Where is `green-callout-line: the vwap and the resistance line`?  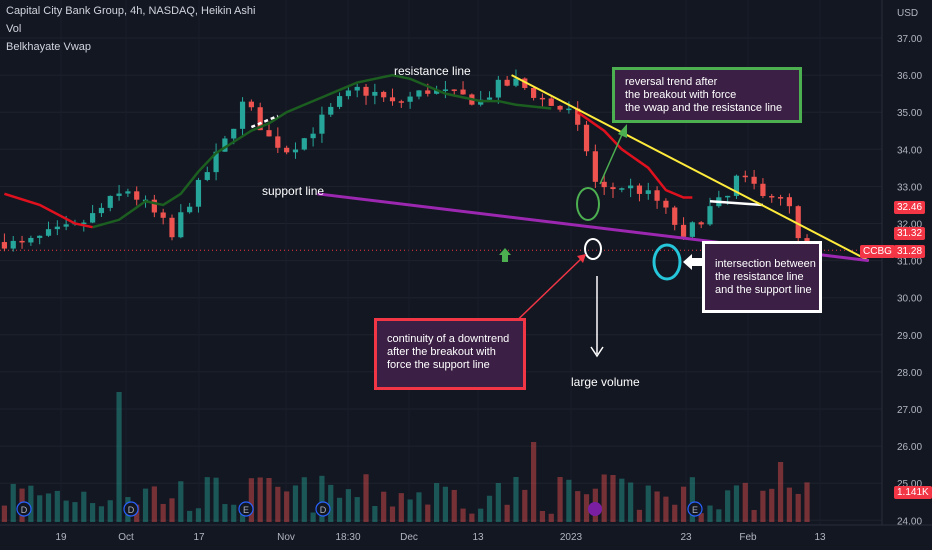 green-callout-line: the vwap and the resistance line is located at coordinates (704, 108).